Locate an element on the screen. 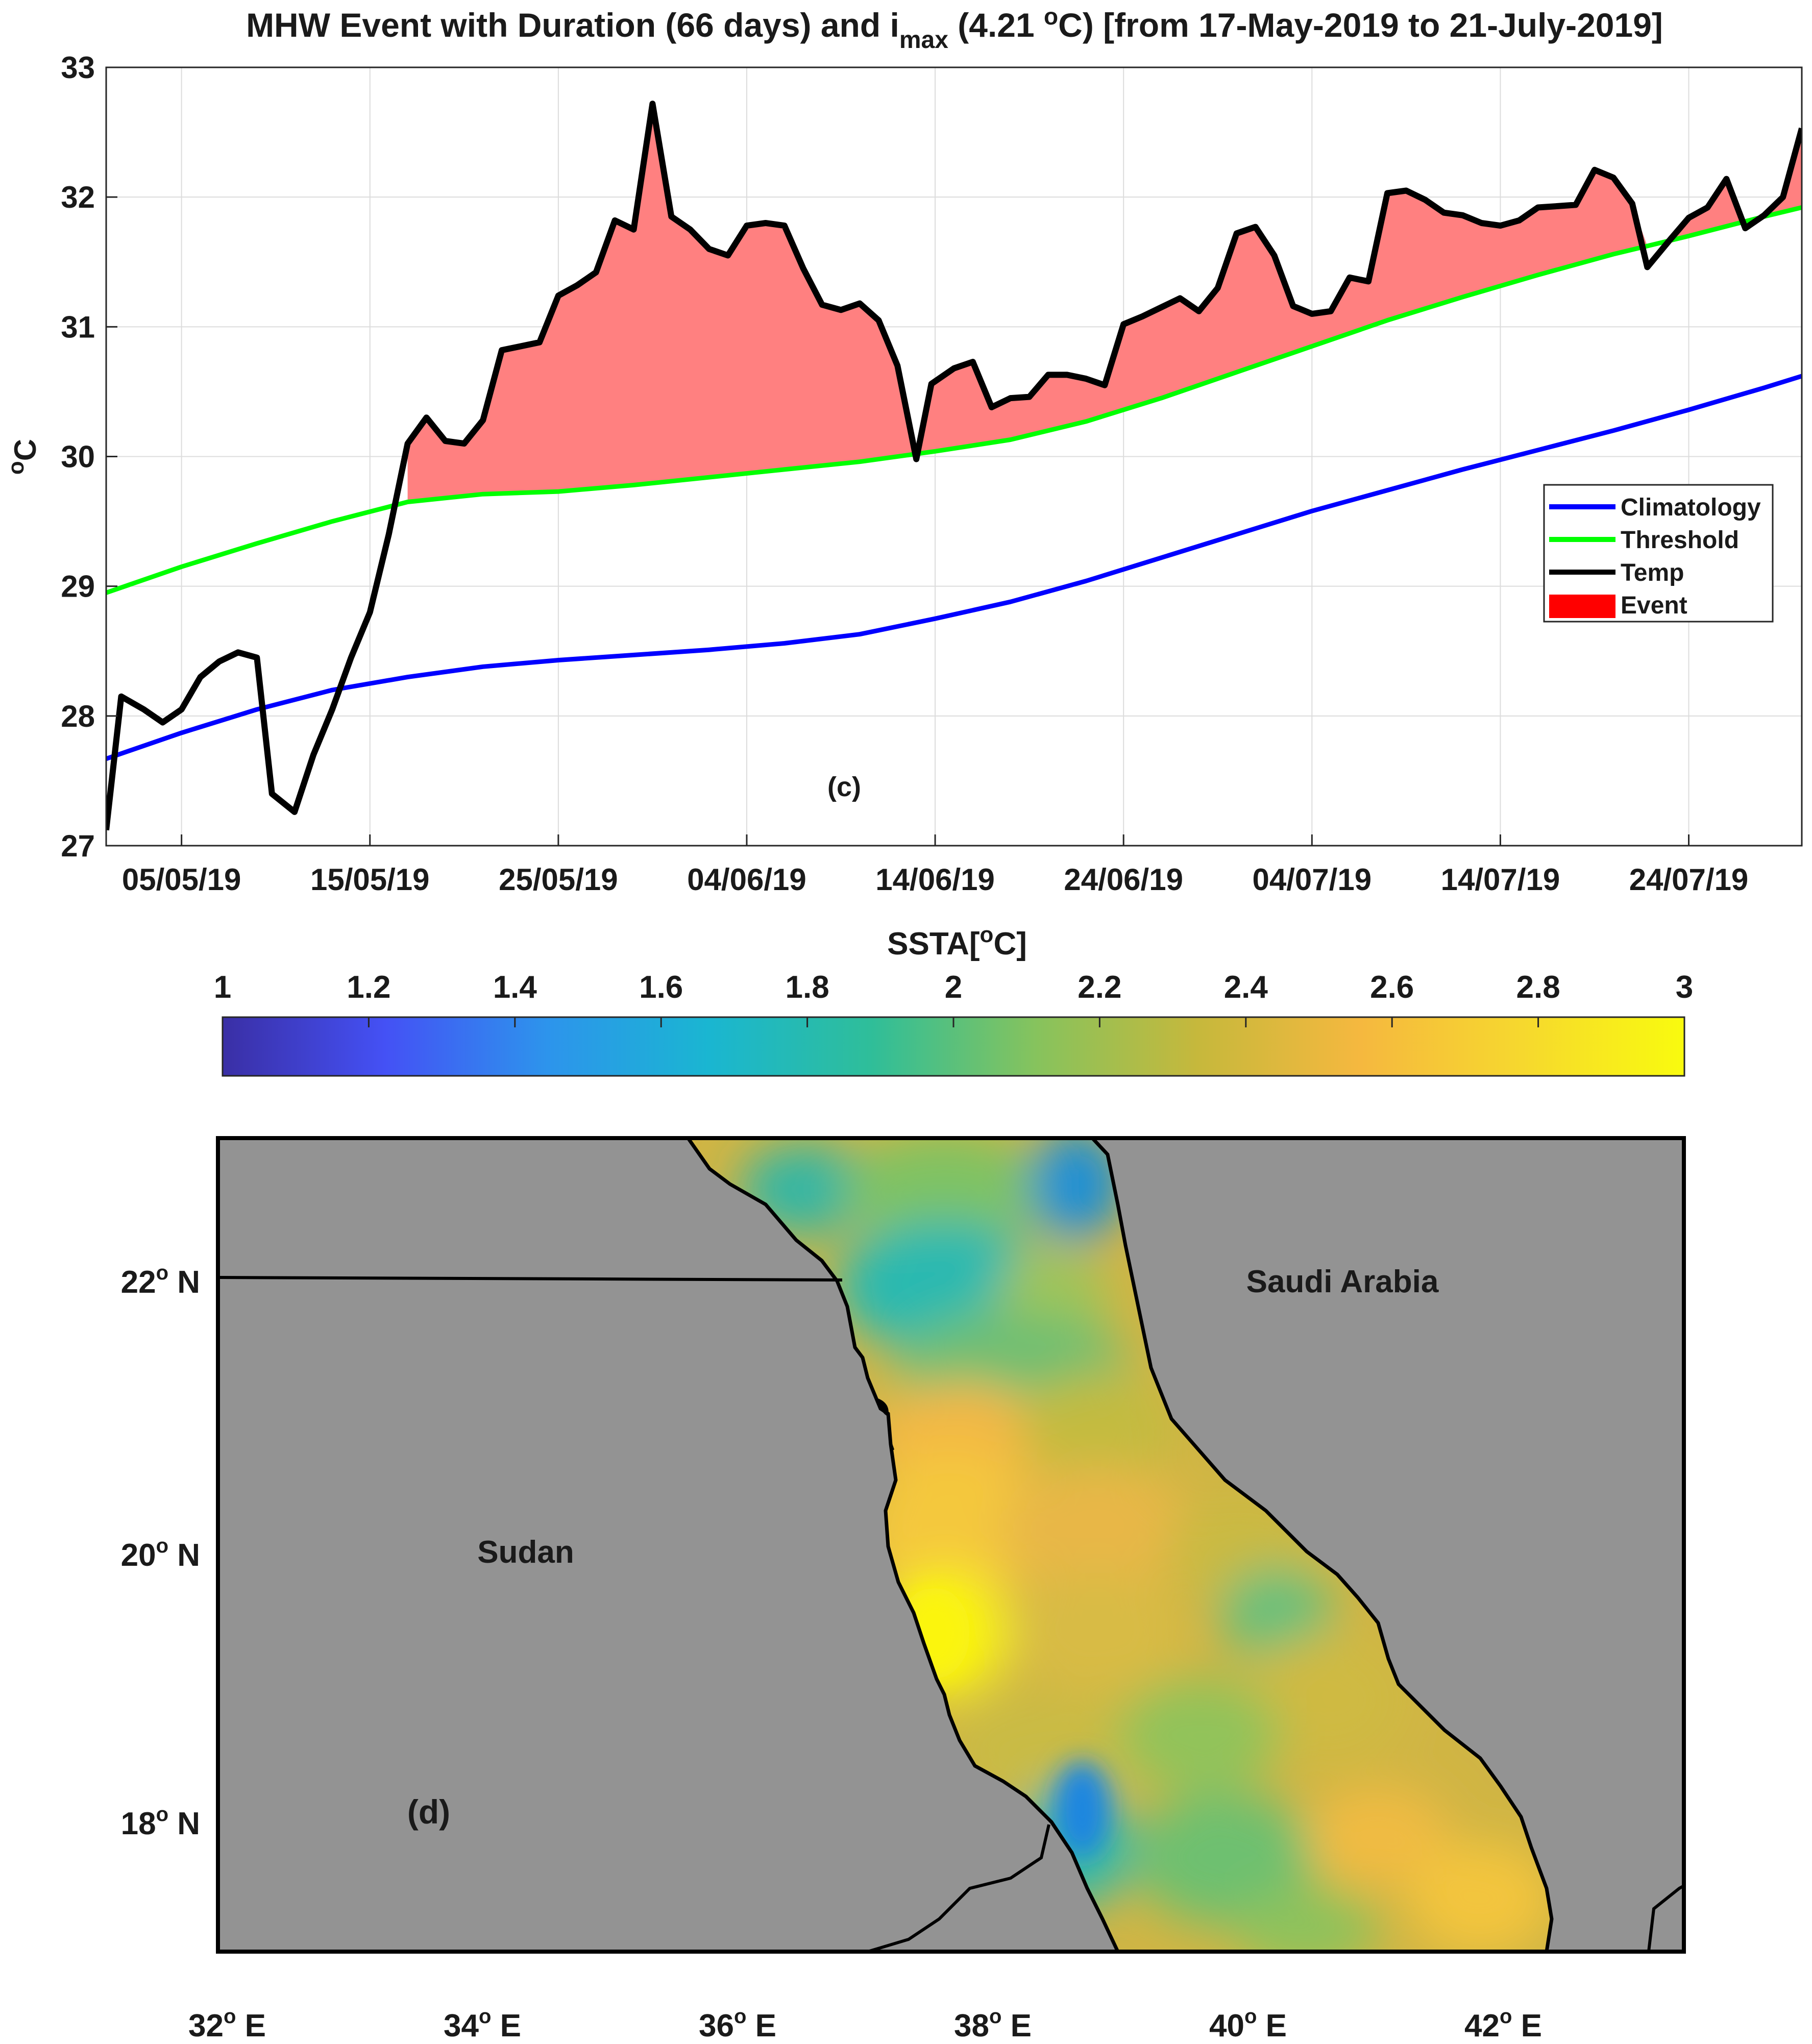  y-tick-label: 30 is located at coordinates (78, 457).